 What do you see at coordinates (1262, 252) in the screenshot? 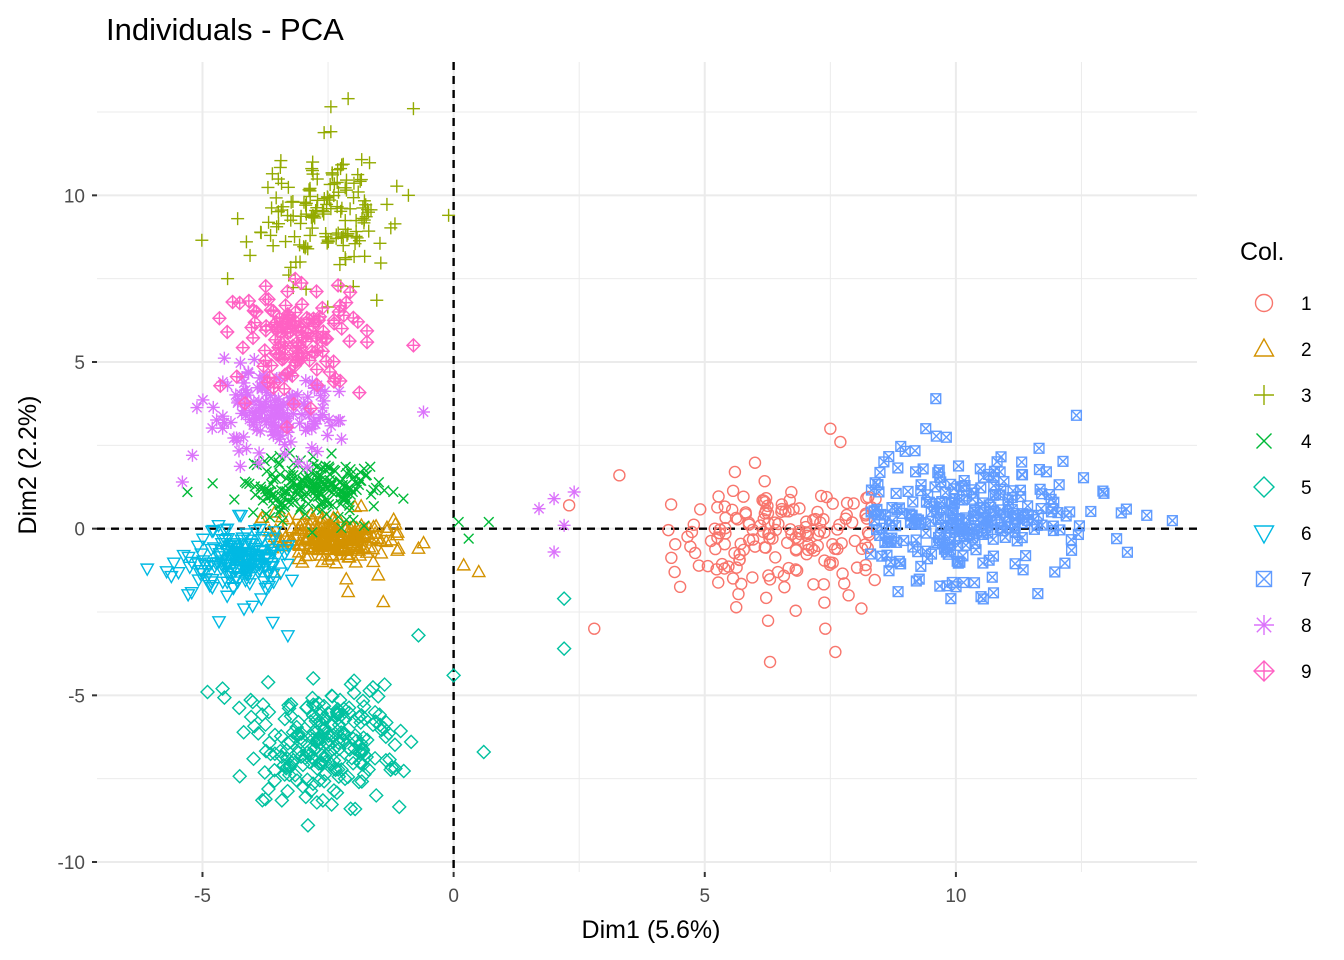
I see `legend-title: Col.` at bounding box center [1262, 252].